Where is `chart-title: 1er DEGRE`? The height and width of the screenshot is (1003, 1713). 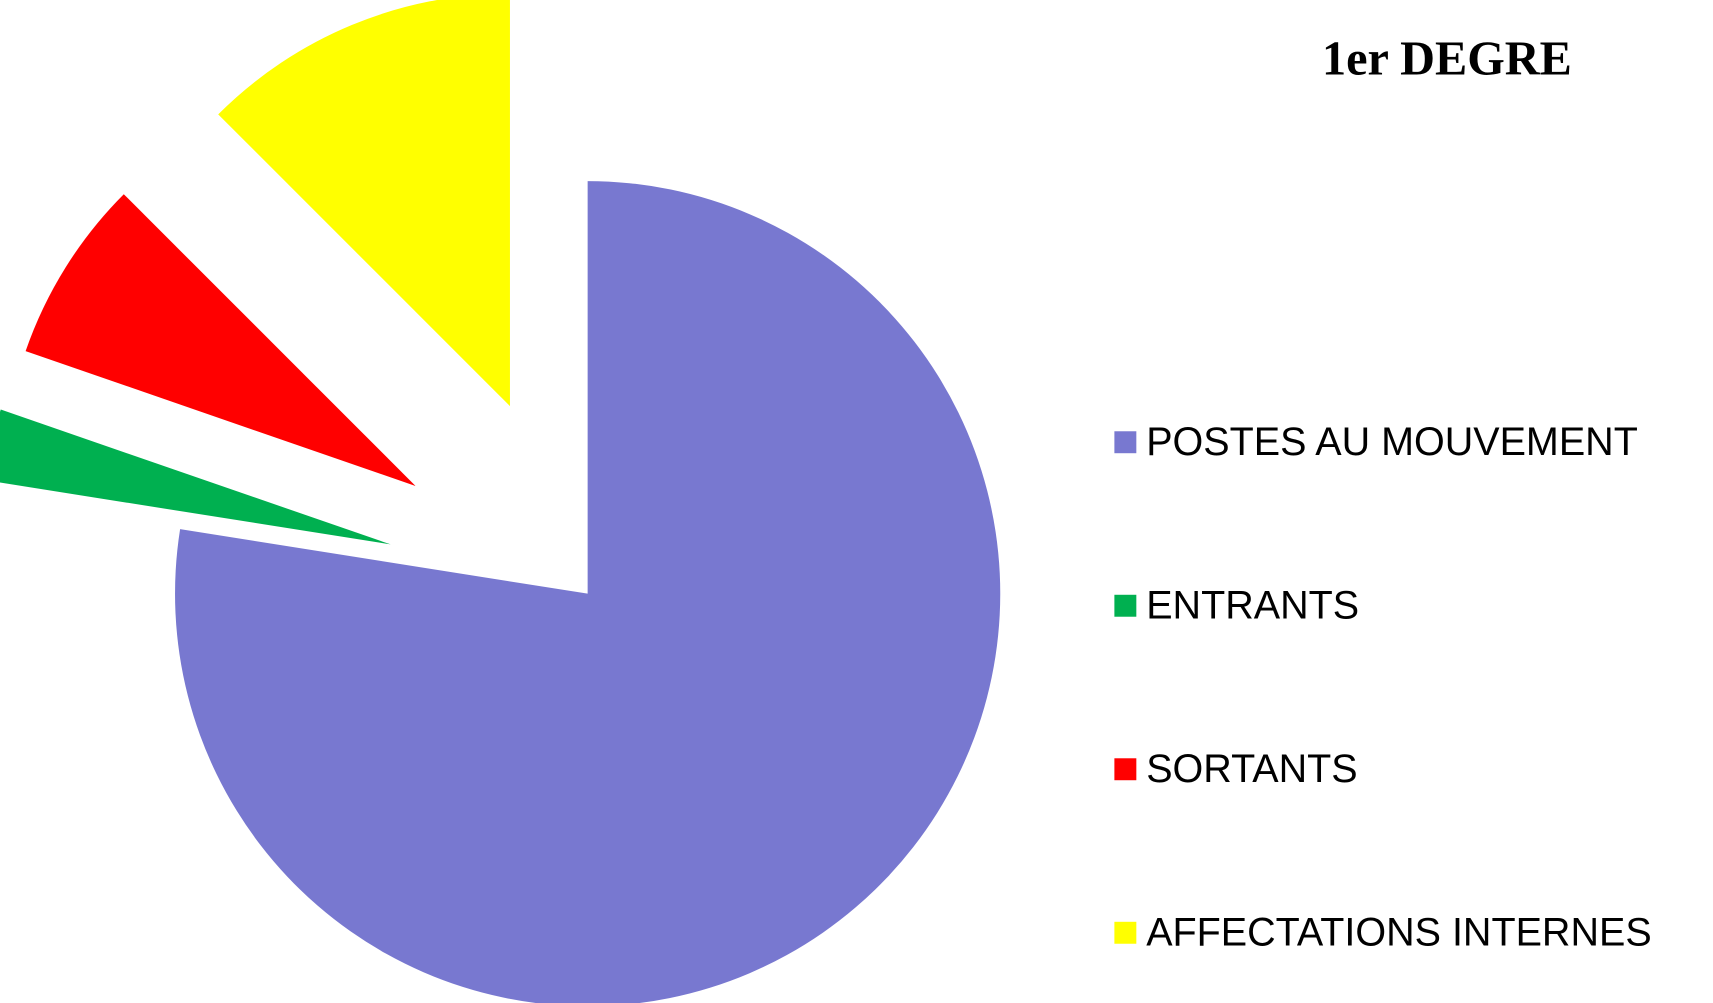
chart-title: 1er DEGRE is located at coordinates (1447, 59).